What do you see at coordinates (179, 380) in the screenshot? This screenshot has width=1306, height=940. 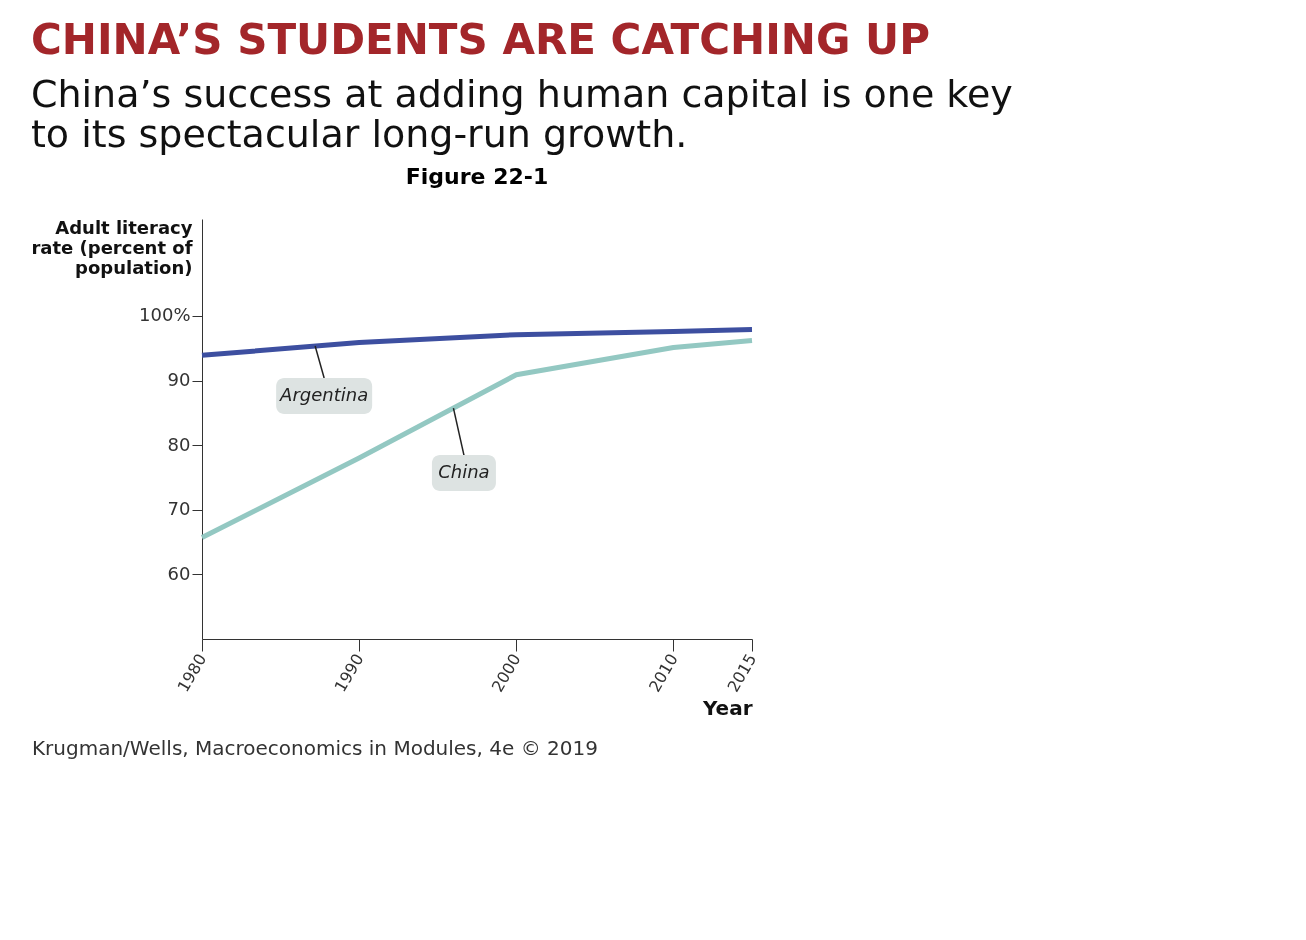 I see `y-tick-label: 90` at bounding box center [179, 380].